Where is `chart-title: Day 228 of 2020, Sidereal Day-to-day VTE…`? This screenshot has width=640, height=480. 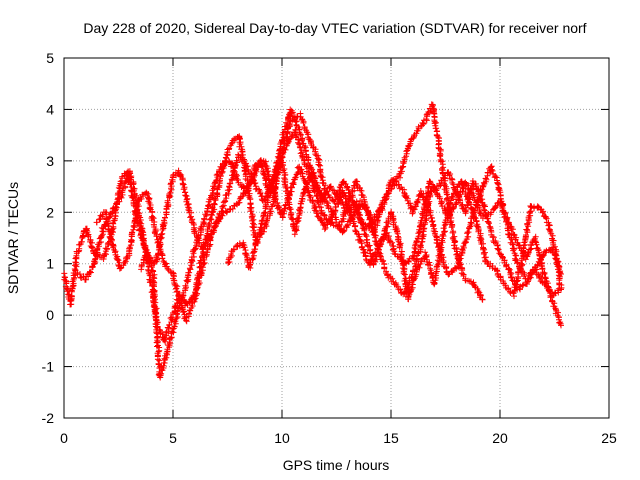
chart-title: Day 228 of 2020, Sidereal Day-to-day VTE… is located at coordinates (334, 28).